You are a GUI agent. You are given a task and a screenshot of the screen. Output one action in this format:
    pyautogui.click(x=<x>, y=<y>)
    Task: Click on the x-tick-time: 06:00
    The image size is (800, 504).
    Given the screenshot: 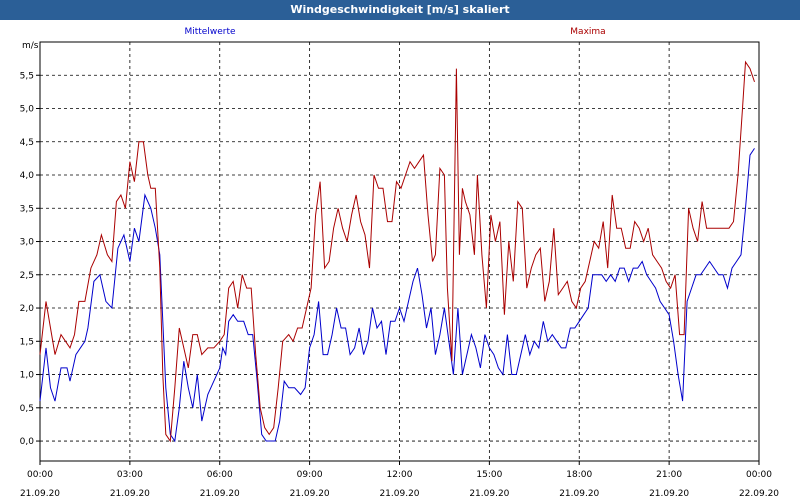 What is the action you would take?
    pyautogui.click(x=220, y=475)
    